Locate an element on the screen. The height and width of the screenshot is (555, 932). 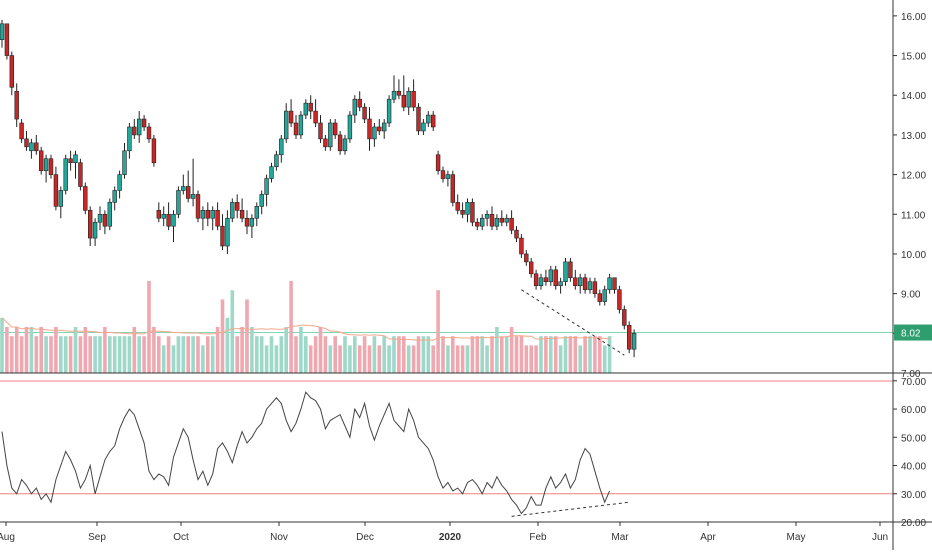
x-tick-label: Feb is located at coordinates (538, 537).